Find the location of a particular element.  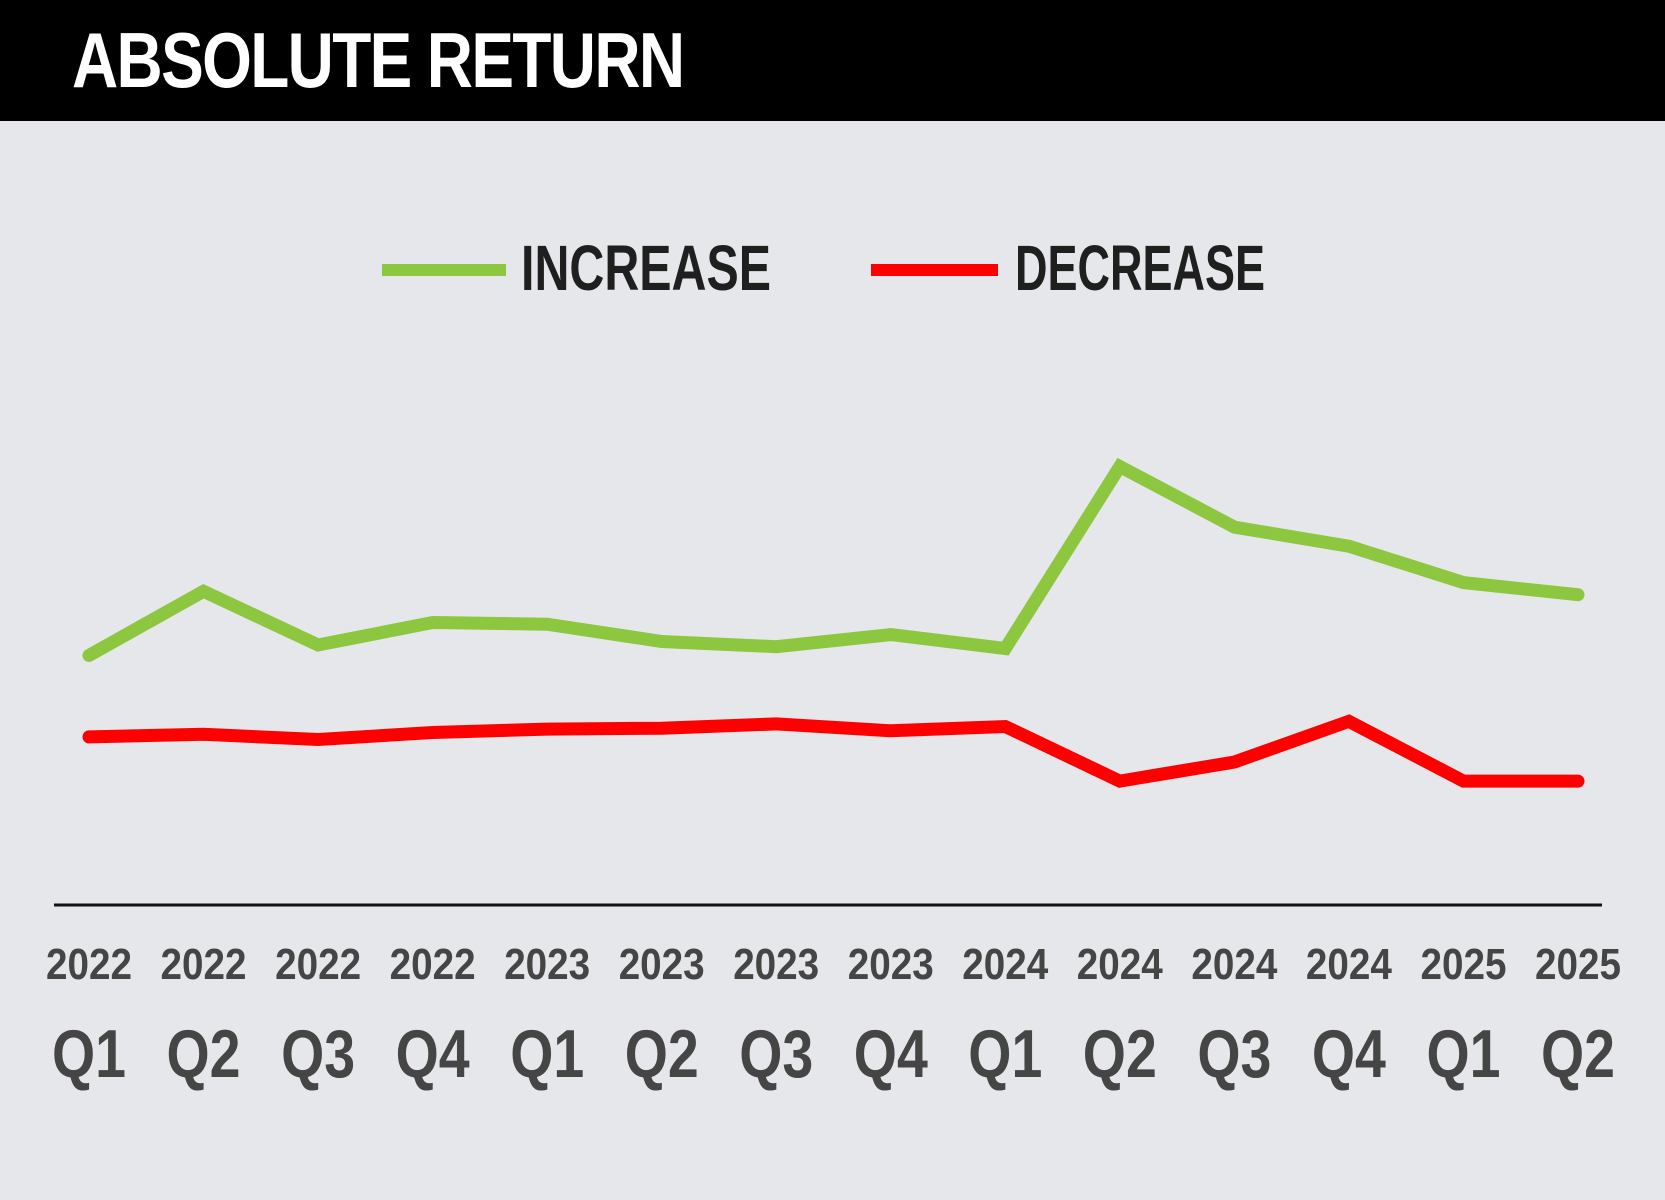

x-tick-quarter-13: Q1 is located at coordinates (1464, 1054).